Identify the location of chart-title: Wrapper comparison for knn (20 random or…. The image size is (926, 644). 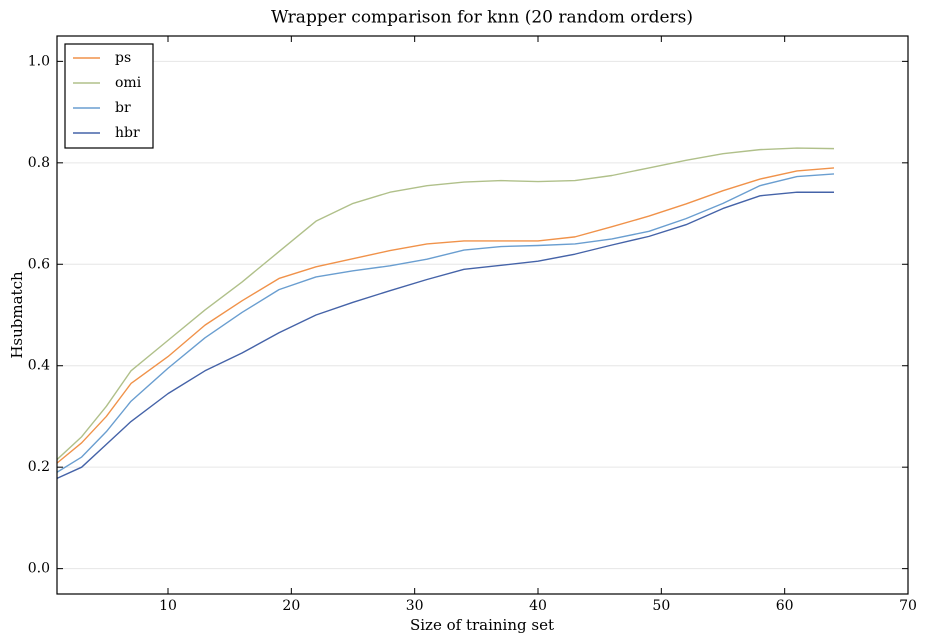
(482, 18).